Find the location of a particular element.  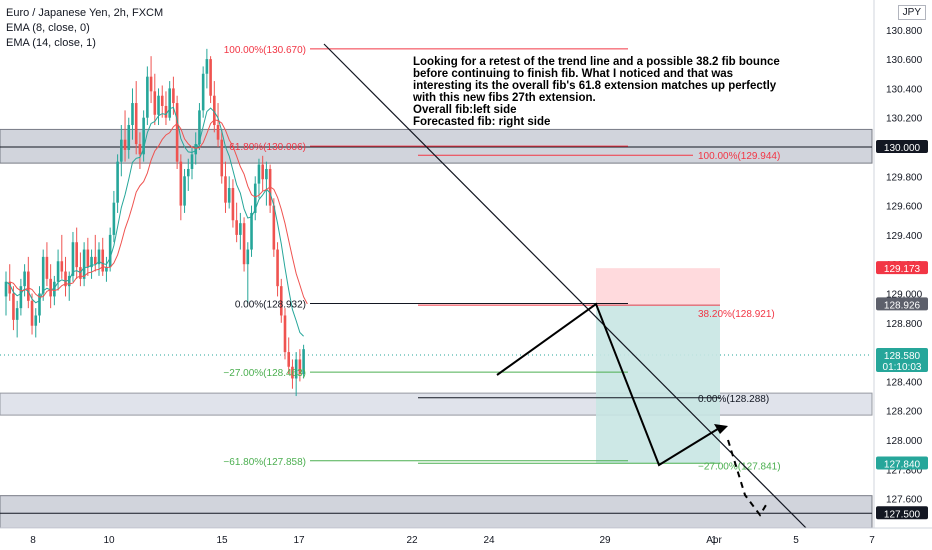

price-tag-text: 128.580 is located at coordinates (902, 356).